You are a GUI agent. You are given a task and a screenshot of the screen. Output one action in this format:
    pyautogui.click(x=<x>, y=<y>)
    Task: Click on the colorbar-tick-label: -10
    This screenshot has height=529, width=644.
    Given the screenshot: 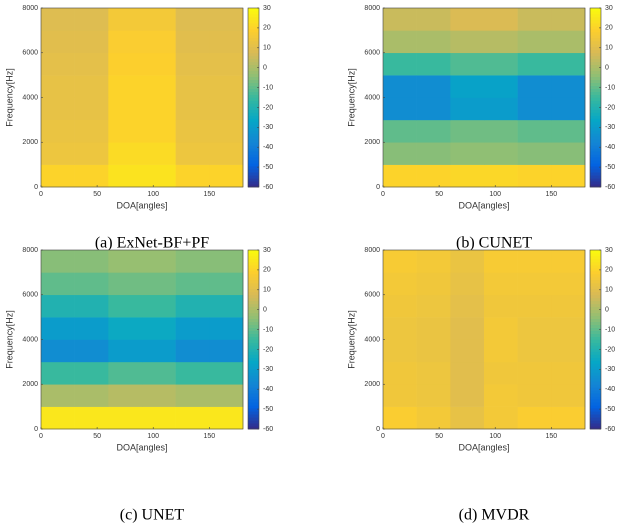 What is the action you would take?
    pyautogui.click(x=268, y=87)
    